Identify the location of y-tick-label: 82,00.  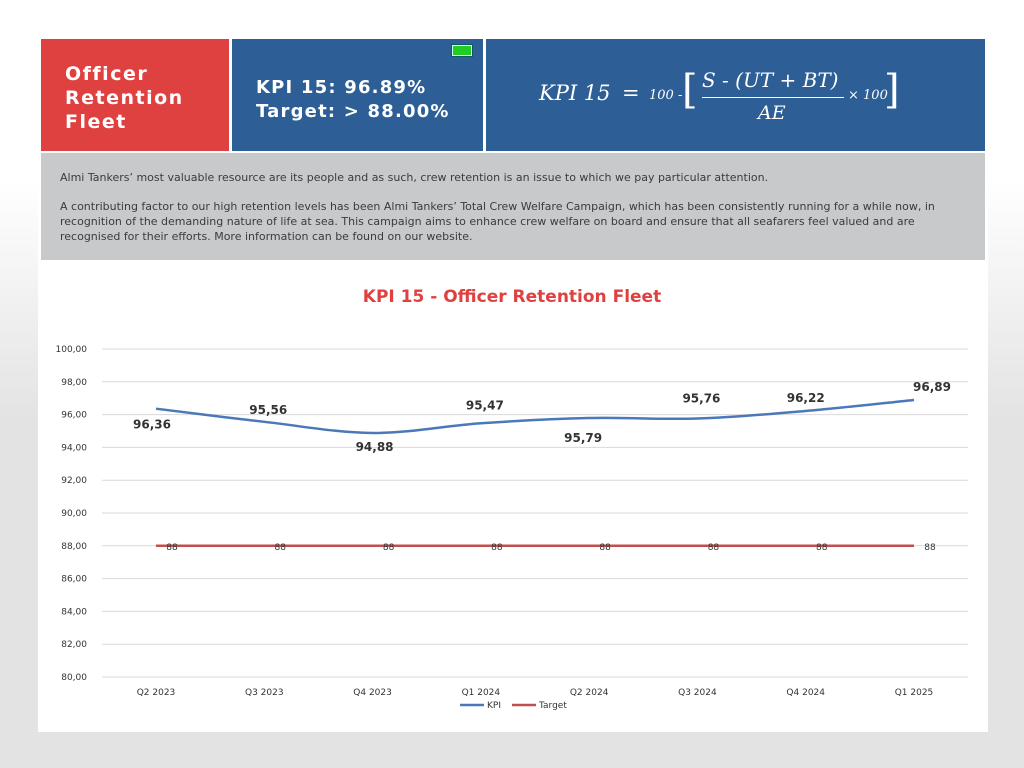
(74, 645).